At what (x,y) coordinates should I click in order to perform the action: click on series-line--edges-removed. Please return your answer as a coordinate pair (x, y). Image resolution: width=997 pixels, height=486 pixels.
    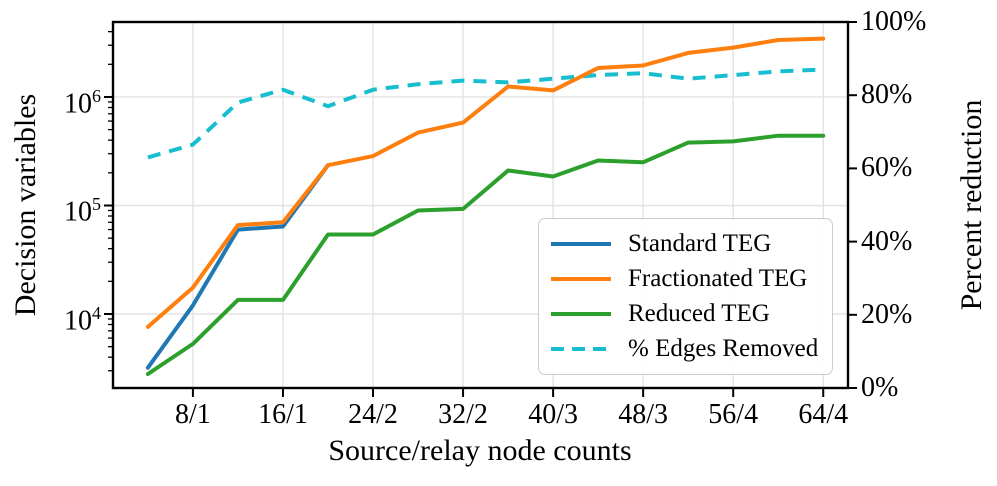
    Looking at the image, I should click on (485, 113).